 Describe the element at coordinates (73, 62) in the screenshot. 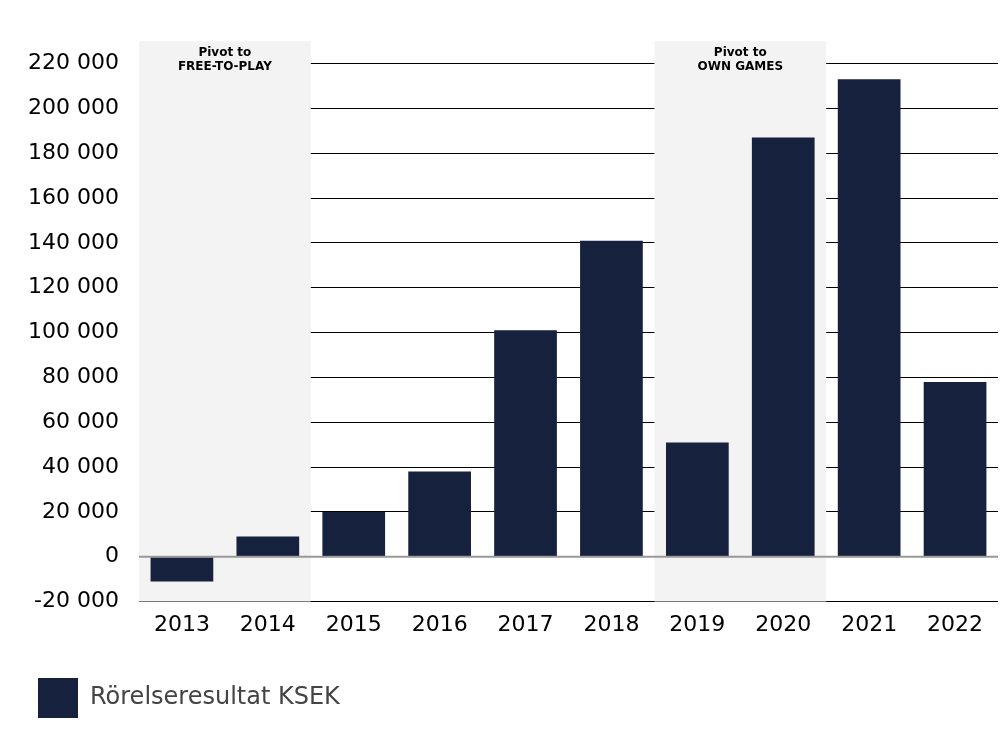

I see `y-tick-label: 220 000` at that location.